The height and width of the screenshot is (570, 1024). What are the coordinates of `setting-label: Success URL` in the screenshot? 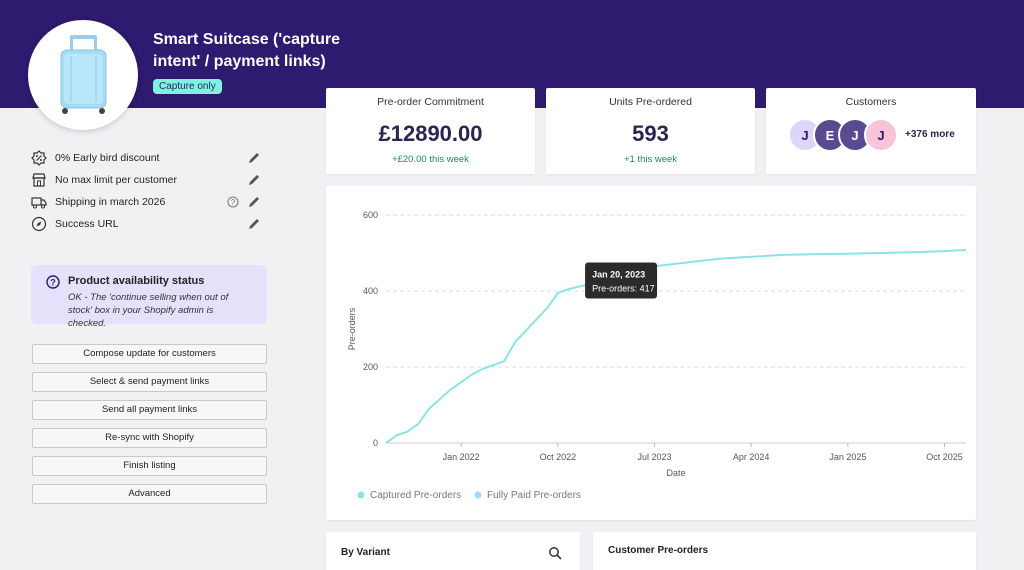 It's located at (87, 224).